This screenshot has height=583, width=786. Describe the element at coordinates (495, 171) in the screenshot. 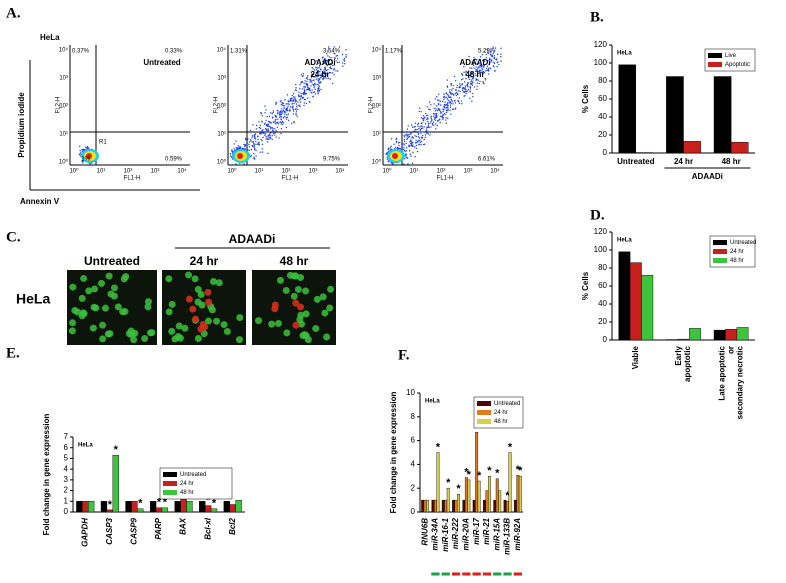

I see `x-tick-label: 10⁴` at that location.